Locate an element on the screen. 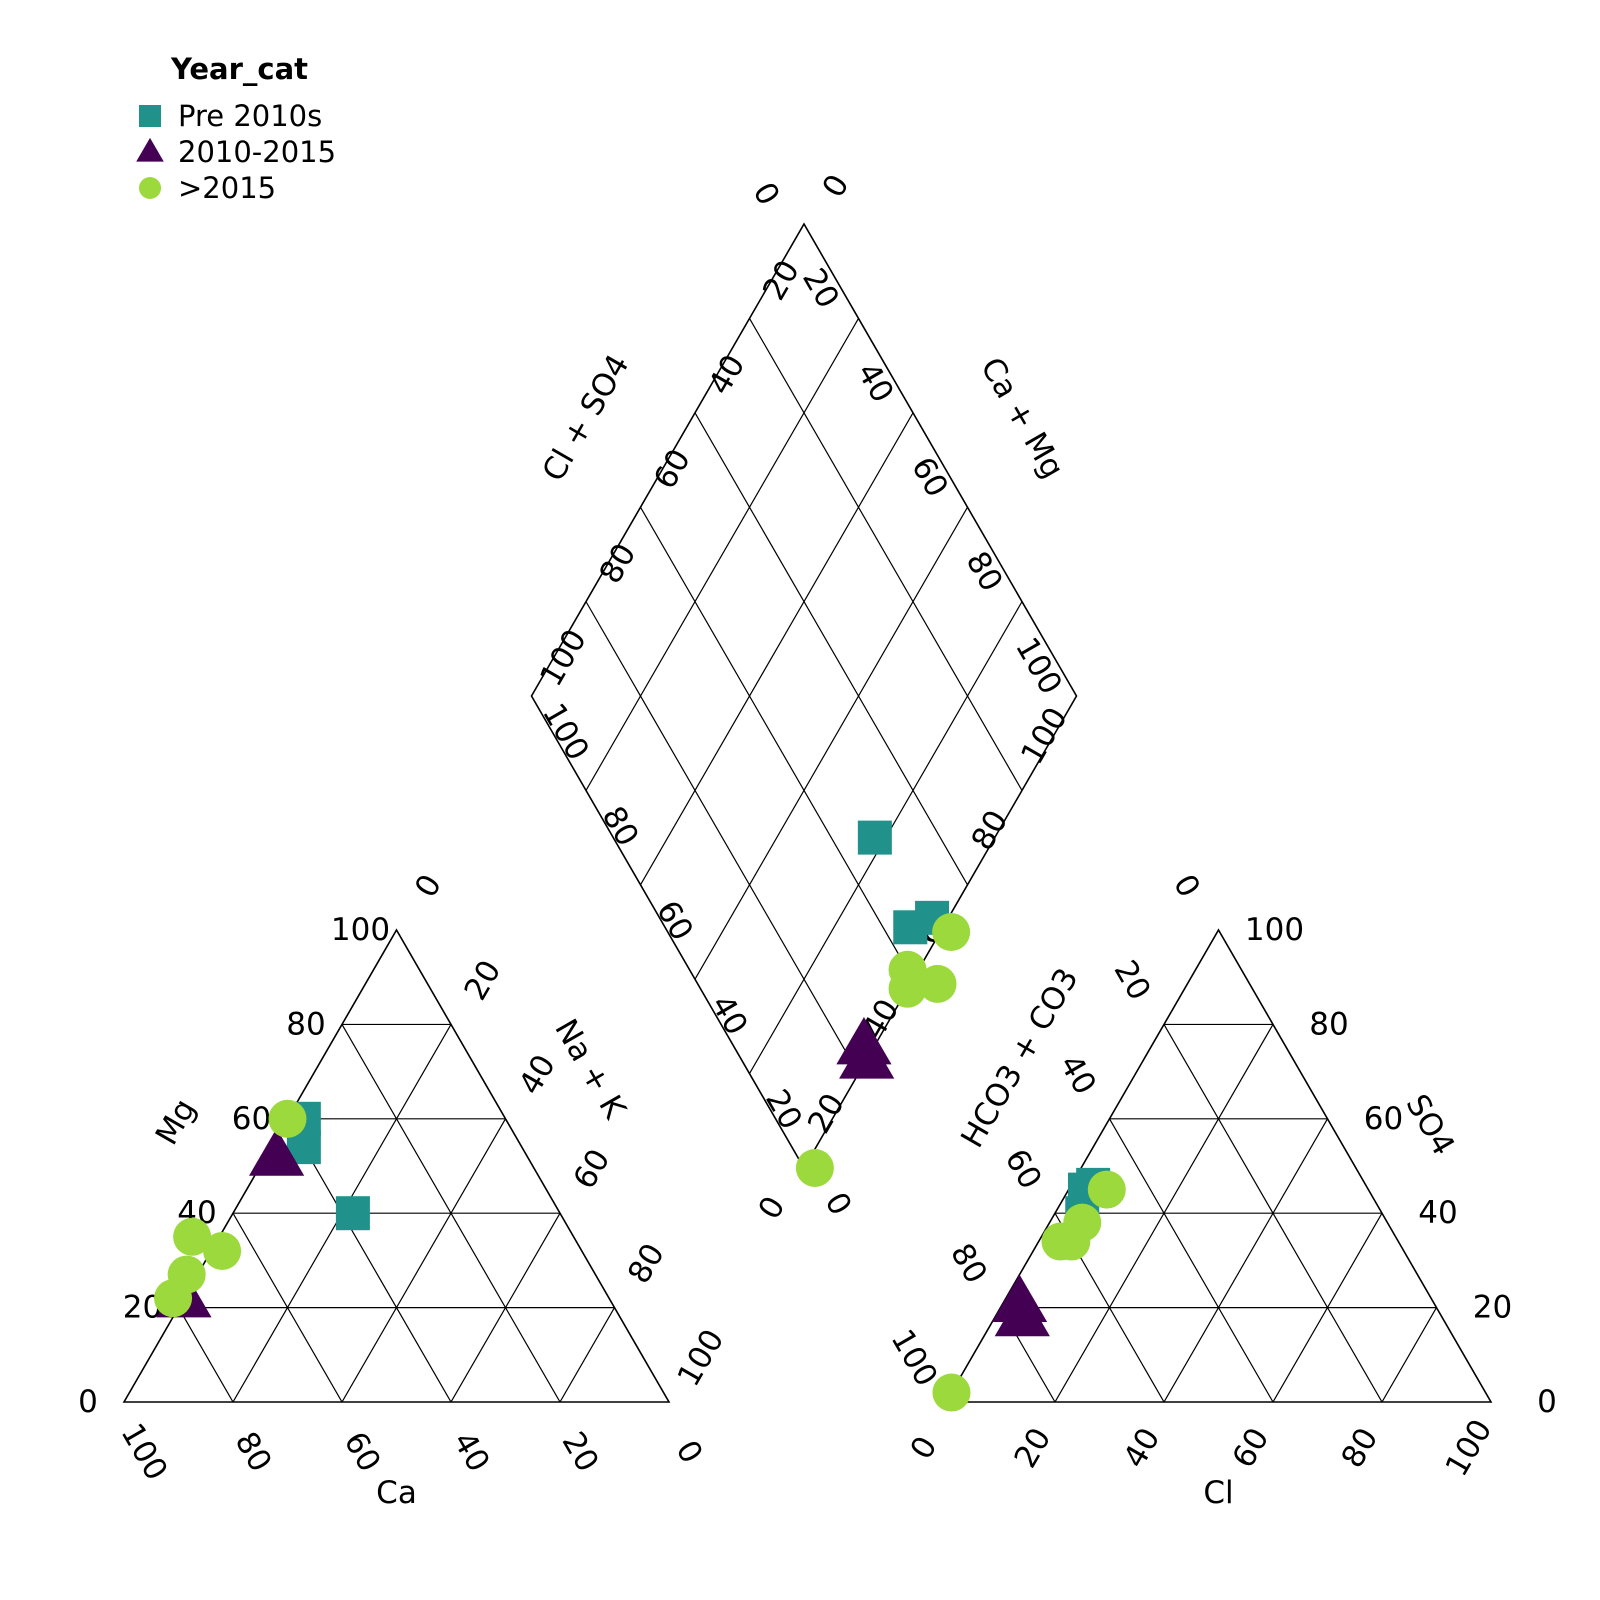 The height and width of the screenshot is (1600, 1600). cation-mg-tick-label: 0 is located at coordinates (88, 1402).